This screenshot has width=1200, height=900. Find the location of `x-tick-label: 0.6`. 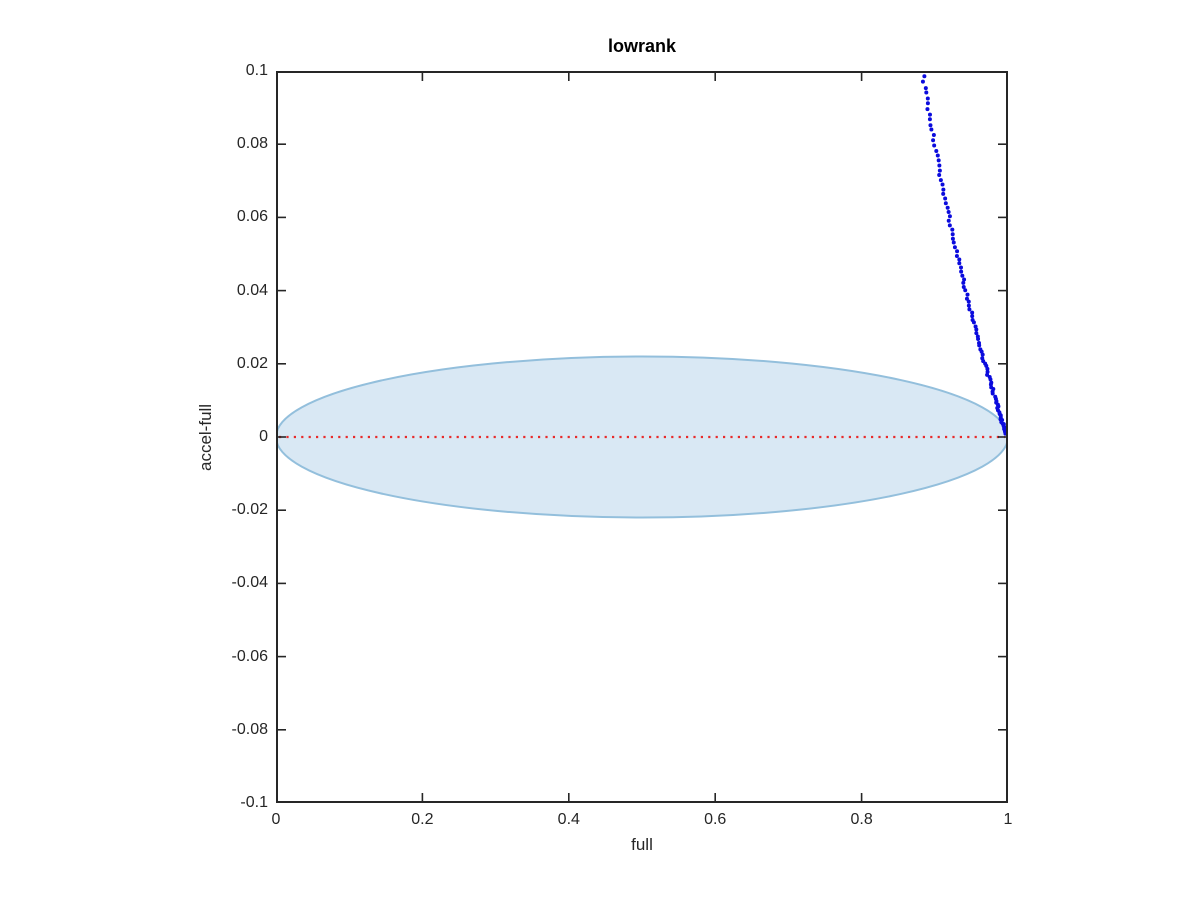

x-tick-label: 0.6 is located at coordinates (715, 819).